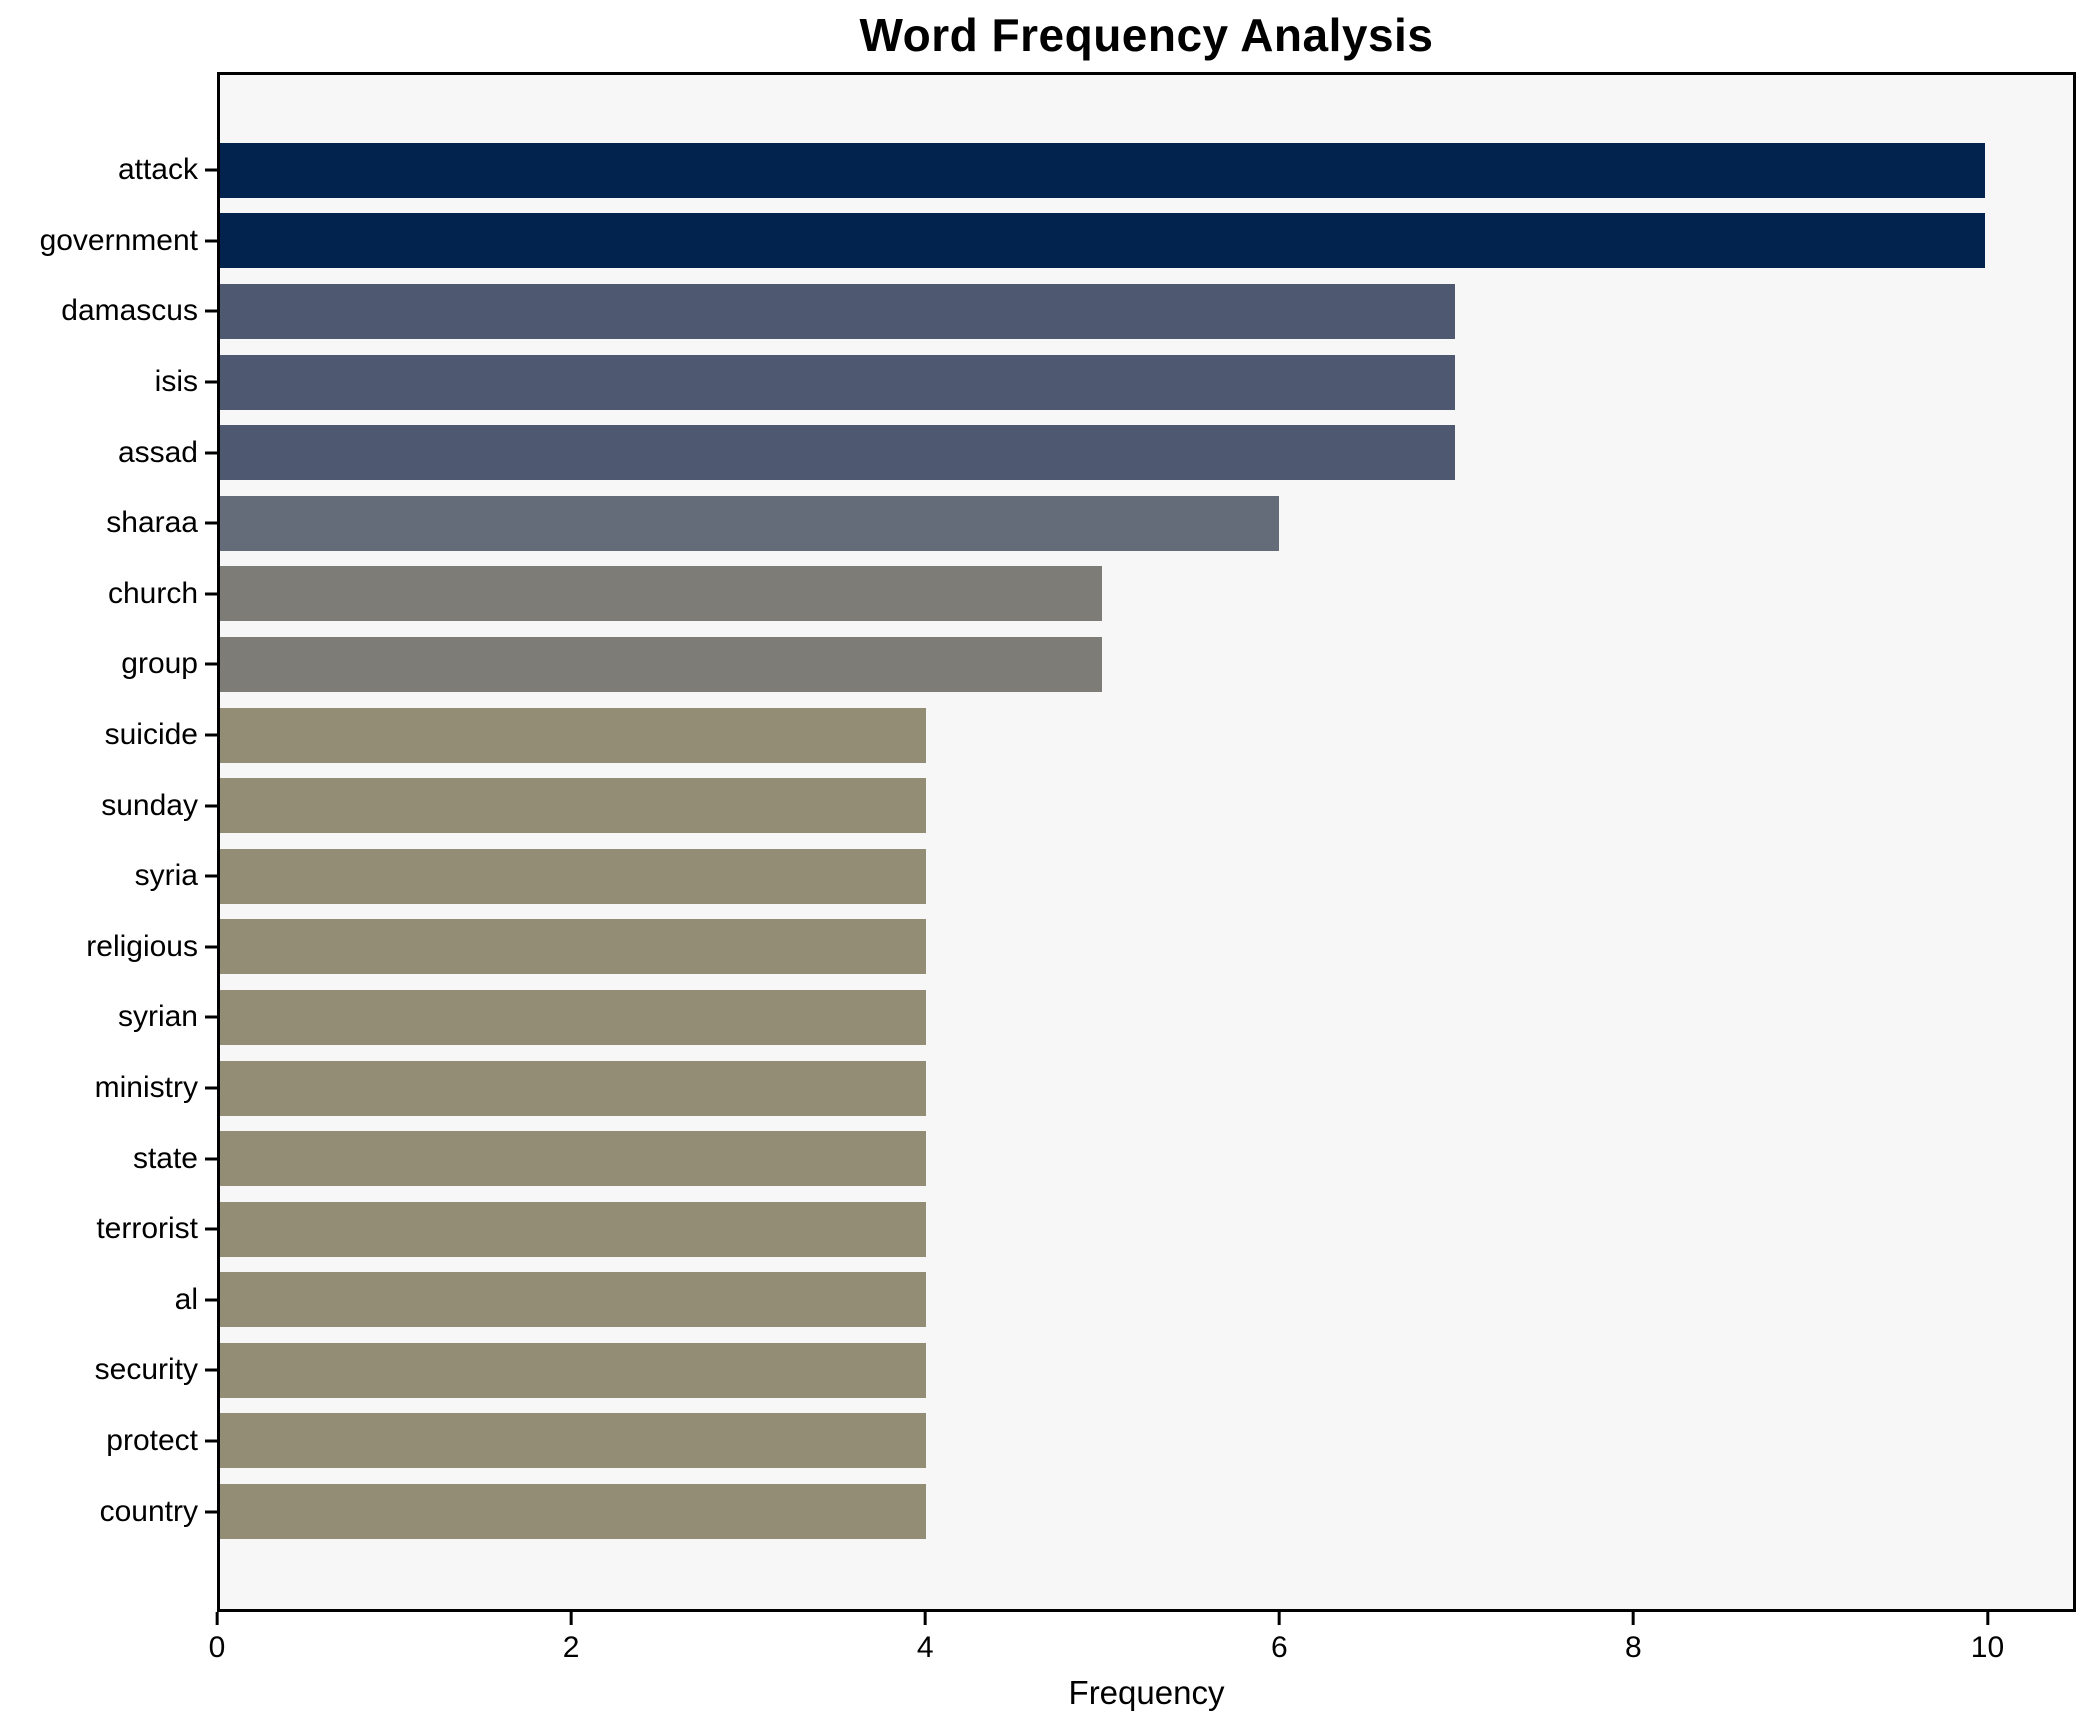  What do you see at coordinates (157, 1017) in the screenshot?
I see `y-tick-label: syrian` at bounding box center [157, 1017].